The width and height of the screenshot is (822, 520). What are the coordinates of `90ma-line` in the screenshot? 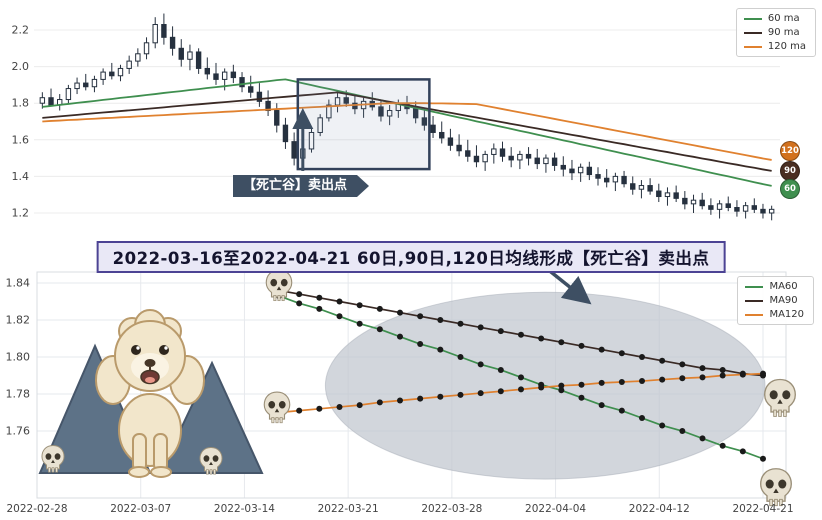 It's located at (407, 131).